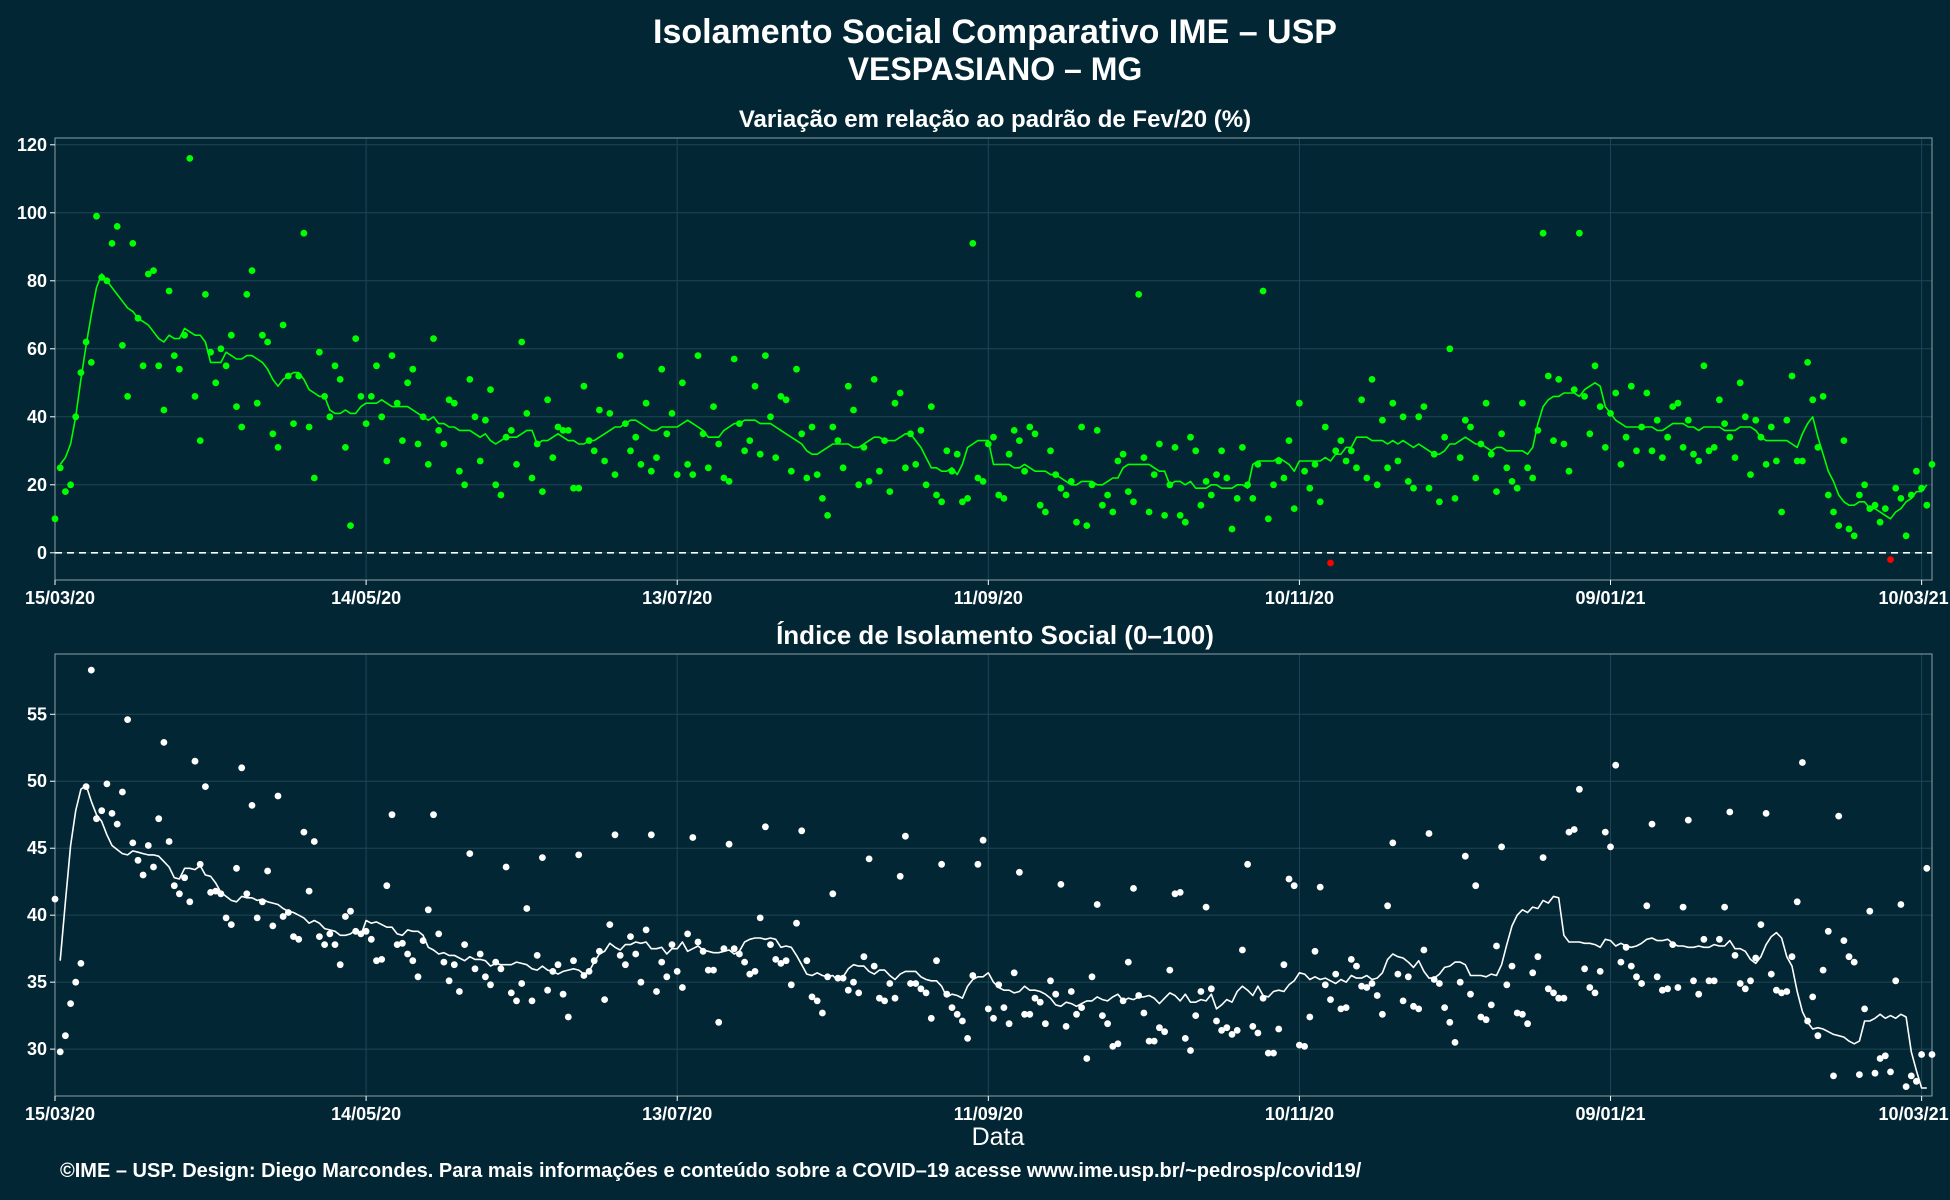  What do you see at coordinates (995, 69) in the screenshot?
I see `chart-subtitle: VESPASIANO – MG` at bounding box center [995, 69].